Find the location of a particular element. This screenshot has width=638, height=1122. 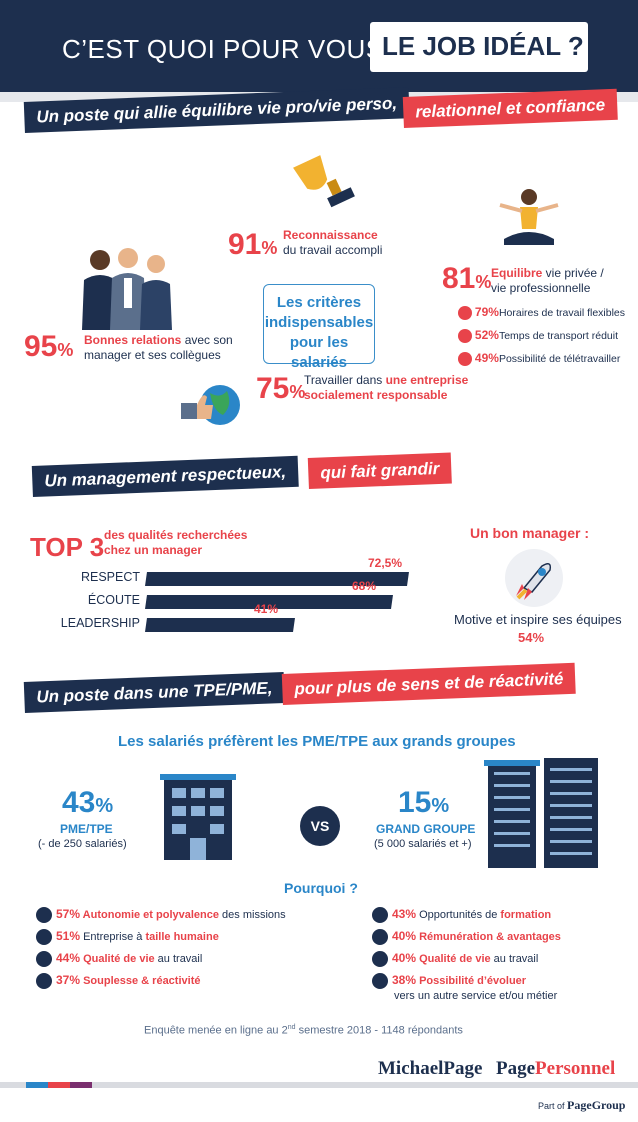

section2-banner-red-wrap: qui fait grandir is located at coordinates (379, 470).